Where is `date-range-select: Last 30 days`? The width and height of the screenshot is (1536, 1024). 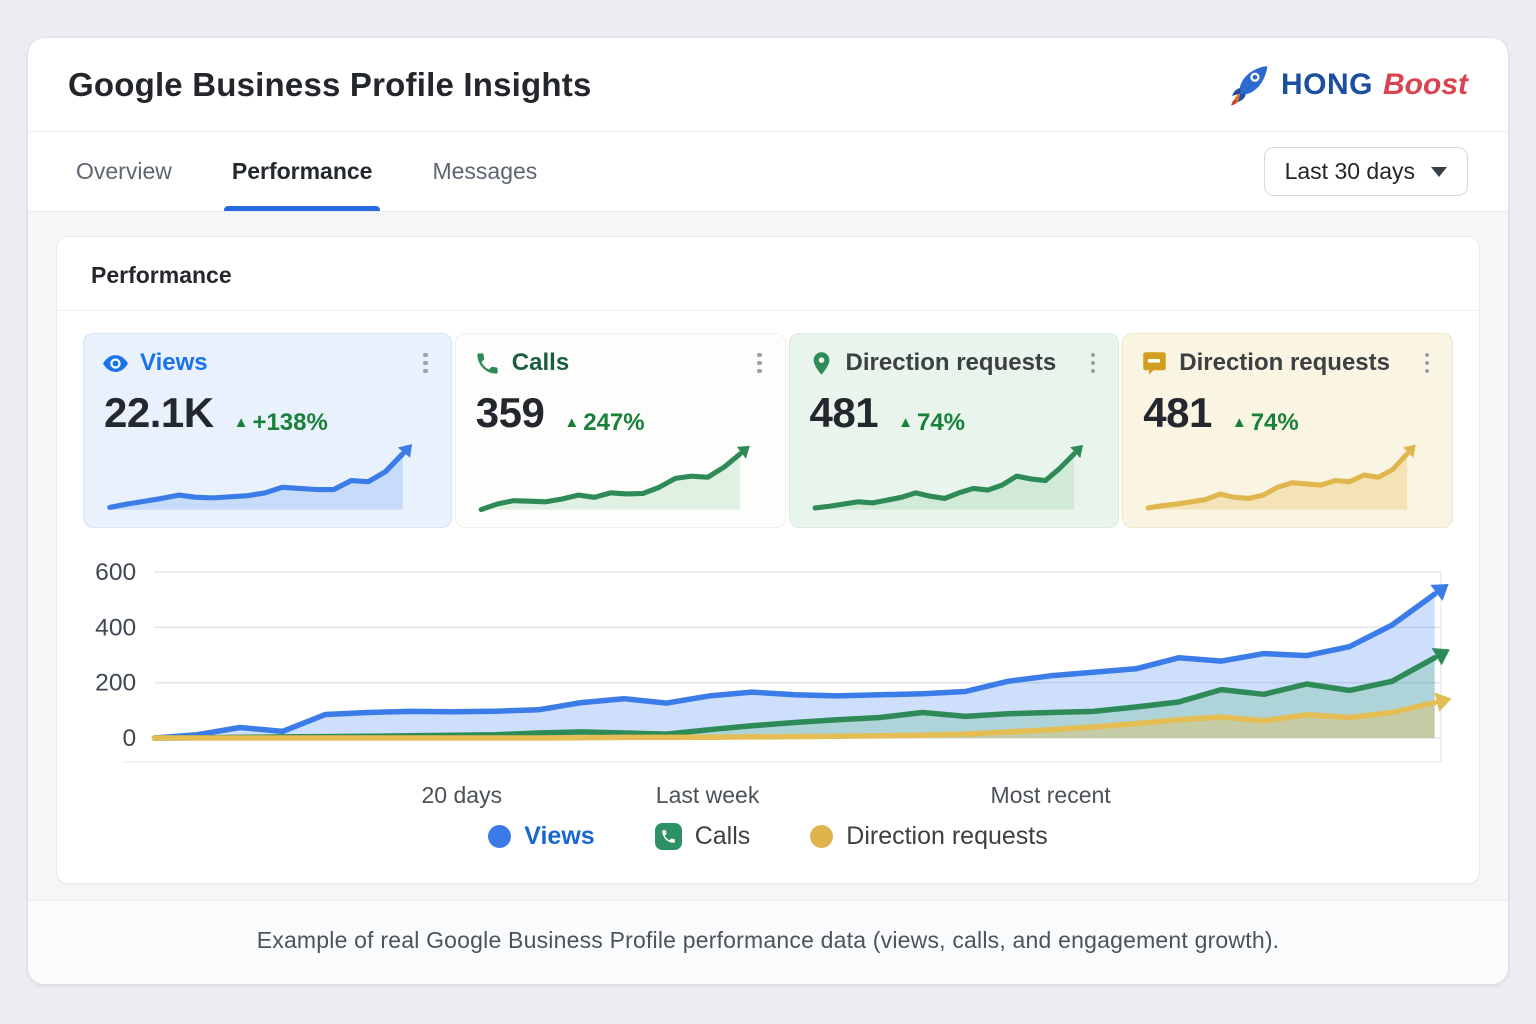 date-range-select: Last 30 days is located at coordinates (1365, 171).